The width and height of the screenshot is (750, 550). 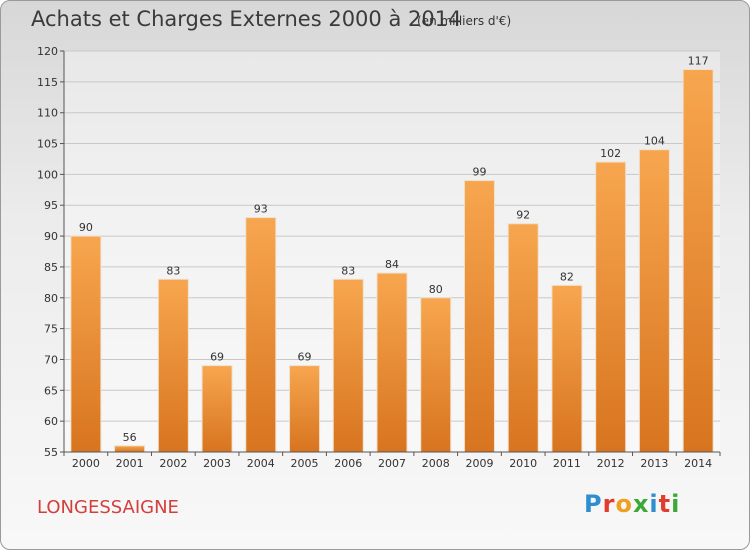 What do you see at coordinates (654, 463) in the screenshot?
I see `x-tick-label: 2013` at bounding box center [654, 463].